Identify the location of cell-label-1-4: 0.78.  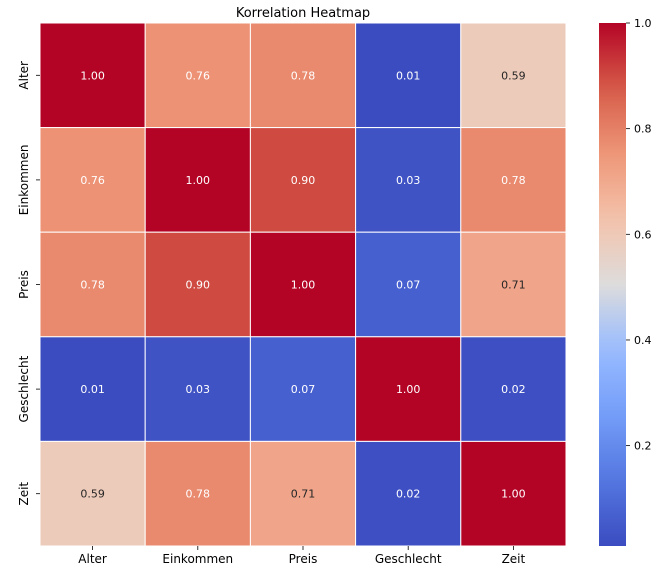
(513, 180).